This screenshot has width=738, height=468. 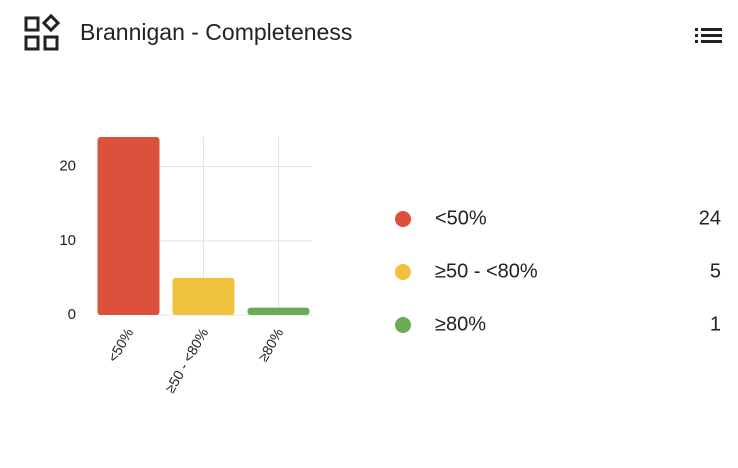 I want to click on y-tick-label: 10, so click(x=67, y=240).